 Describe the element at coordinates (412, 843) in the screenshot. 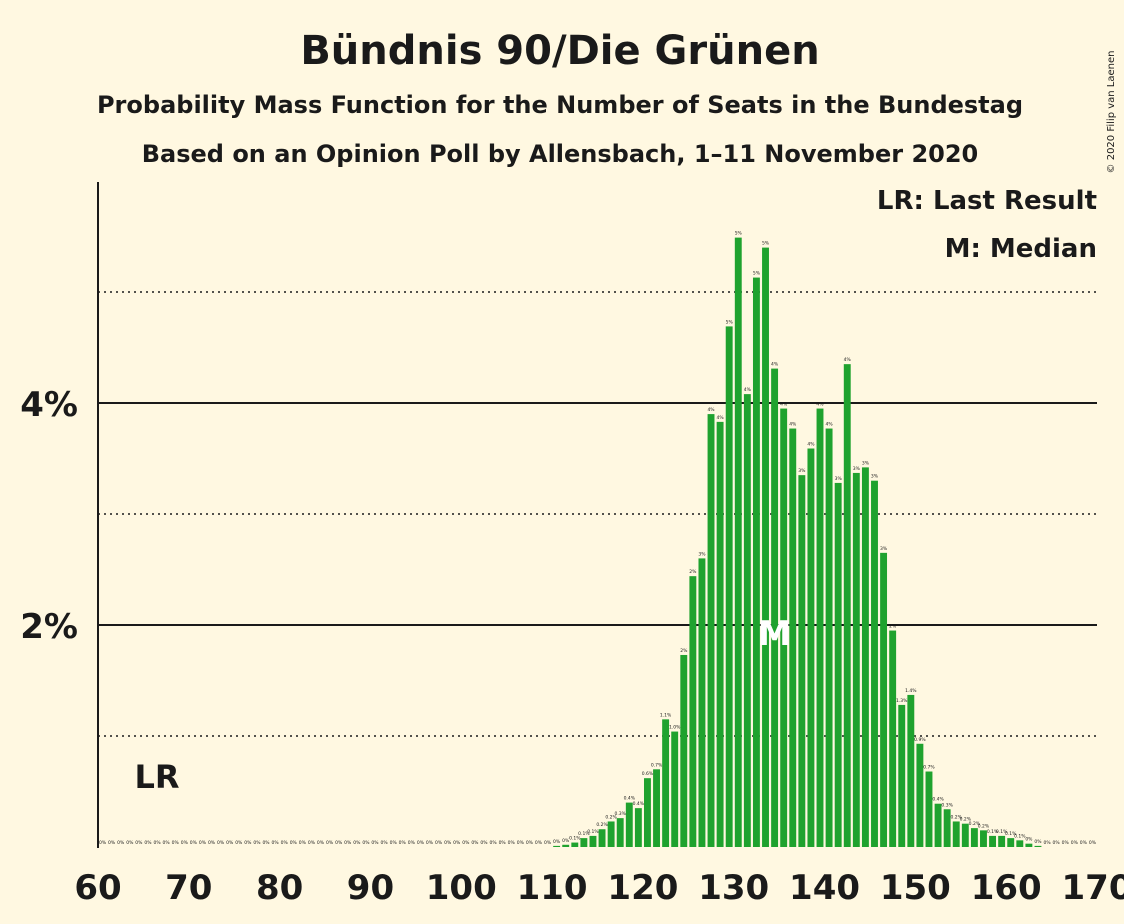

I see `bar-label-seats-95: 0%` at that location.